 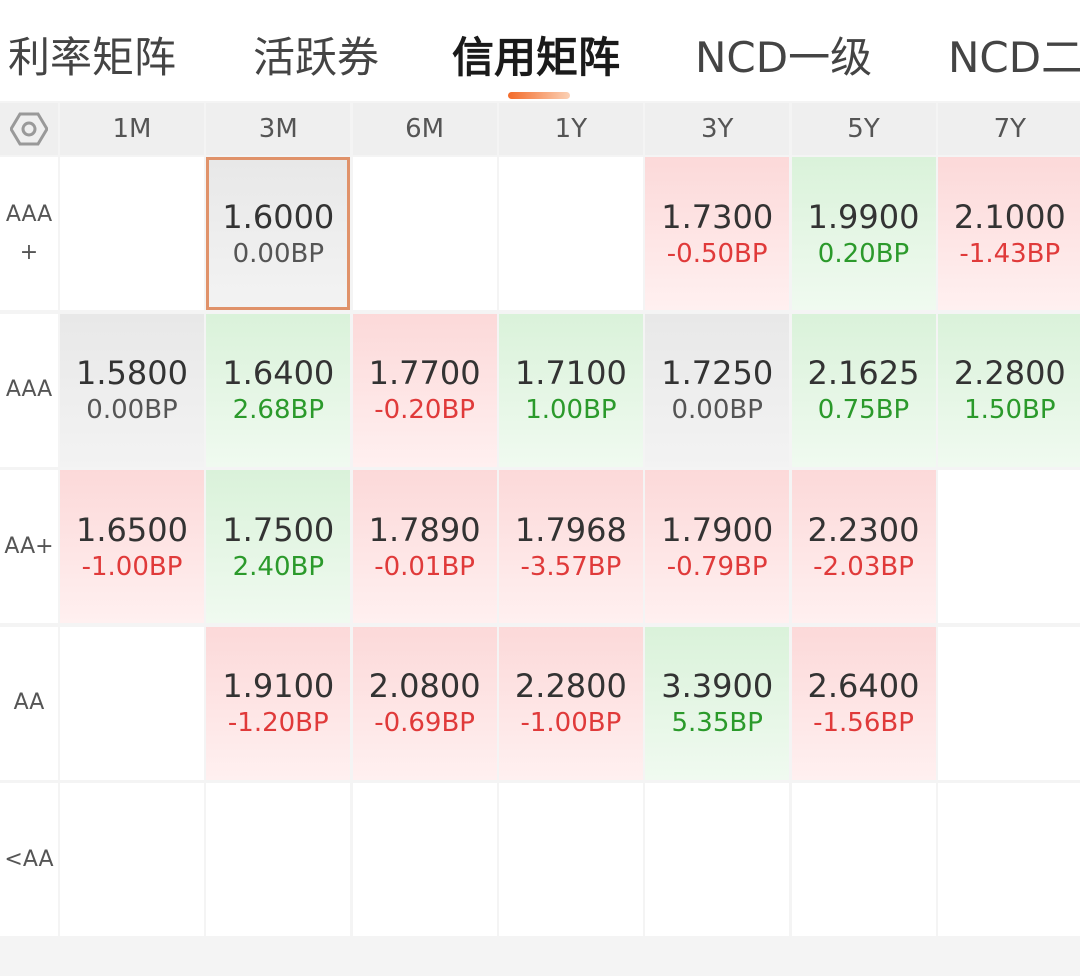 What do you see at coordinates (316, 57) in the screenshot?
I see `tab: 活跃券` at bounding box center [316, 57].